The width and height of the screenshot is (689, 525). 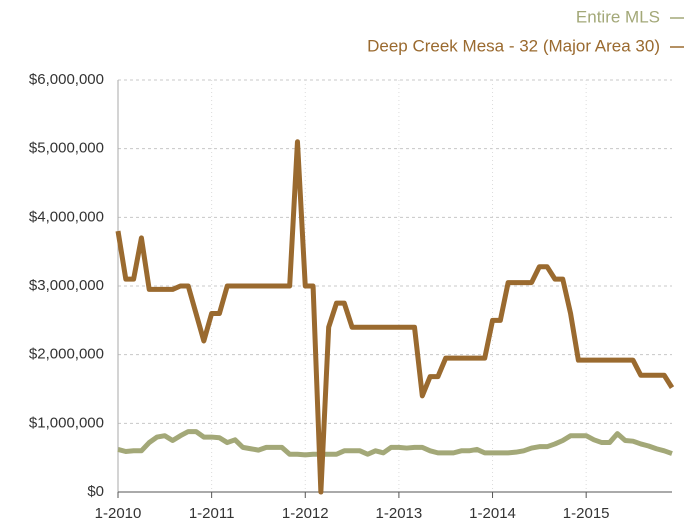 I want to click on x-tick-label: 1-2014, so click(x=492, y=513).